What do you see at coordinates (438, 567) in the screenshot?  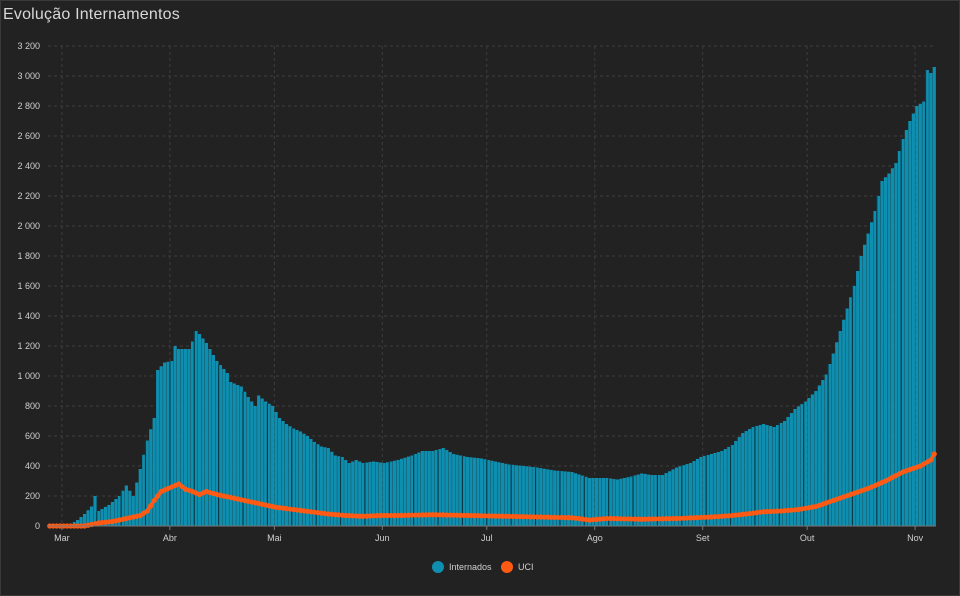 I see `legend-swatch-internados` at bounding box center [438, 567].